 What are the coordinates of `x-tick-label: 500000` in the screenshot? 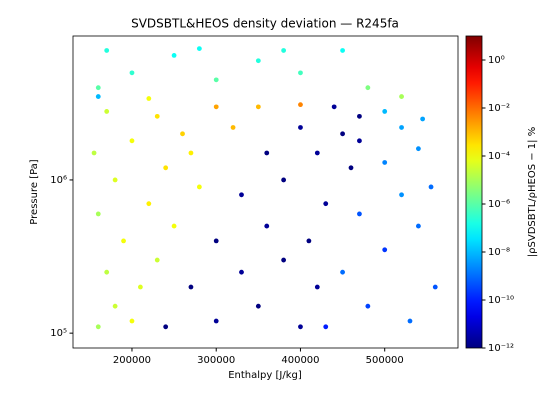 It's located at (385, 360).